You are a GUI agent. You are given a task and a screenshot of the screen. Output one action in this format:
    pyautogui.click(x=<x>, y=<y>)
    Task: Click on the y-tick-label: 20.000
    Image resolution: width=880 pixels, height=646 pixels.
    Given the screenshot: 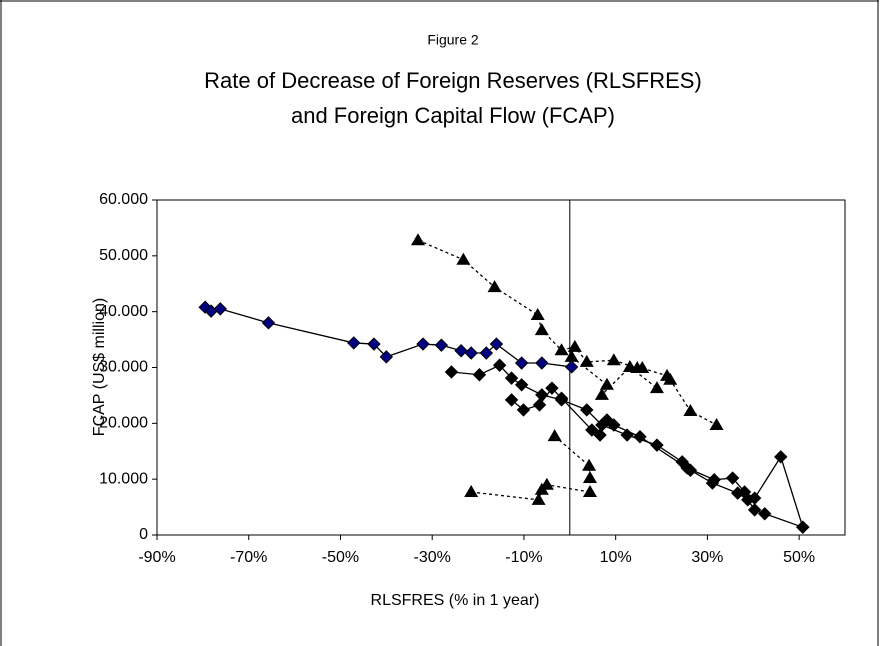 What is the action you would take?
    pyautogui.click(x=123, y=423)
    